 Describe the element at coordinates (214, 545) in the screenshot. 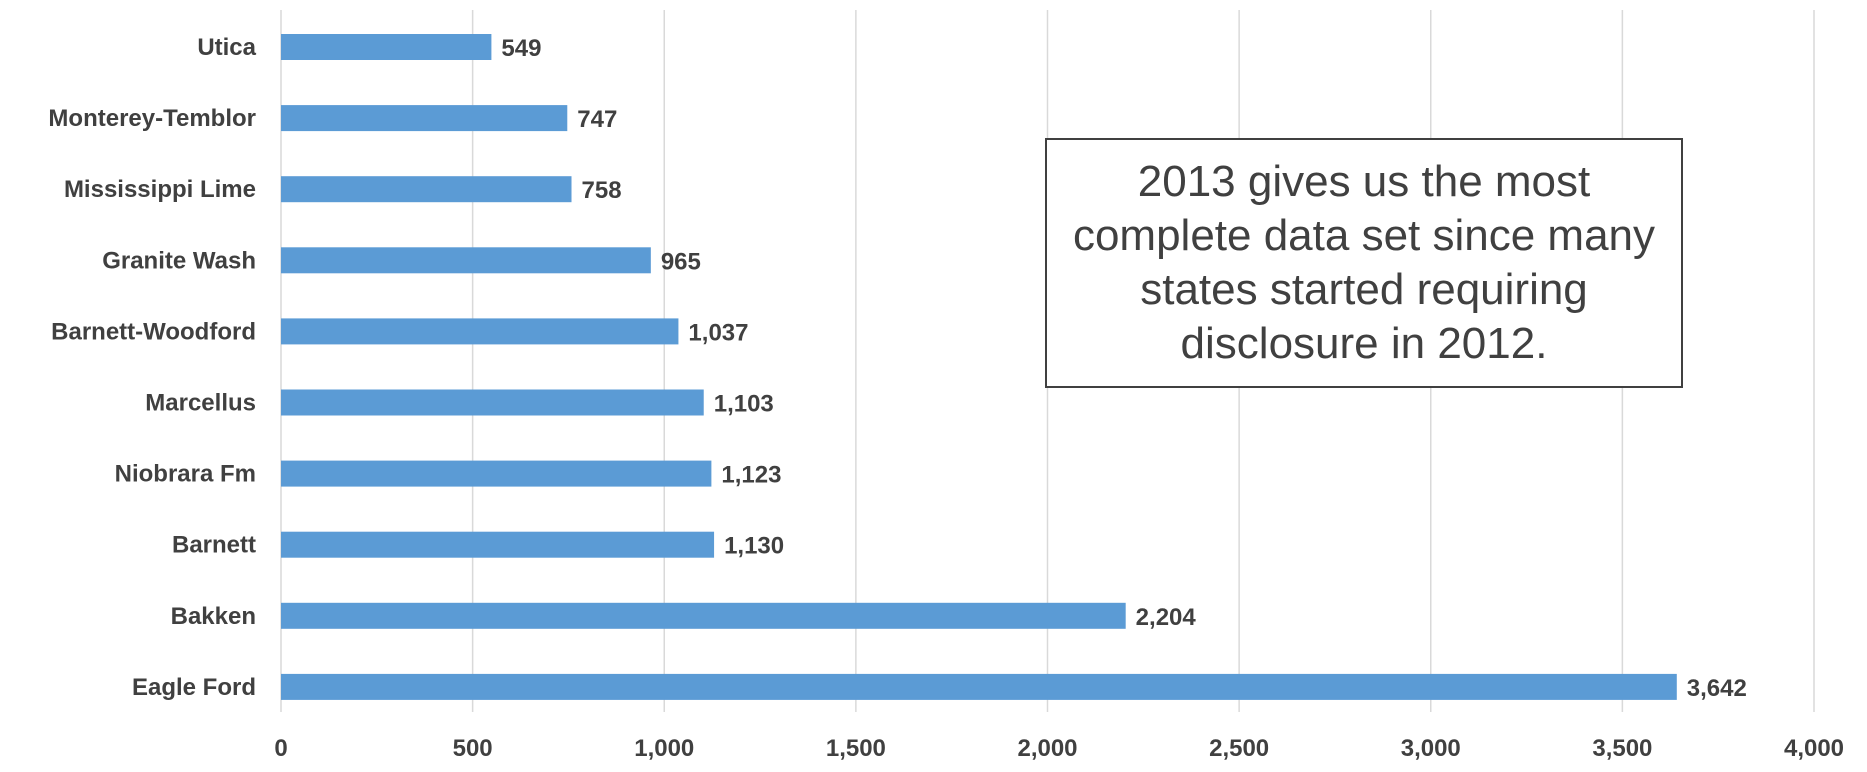

I see `category-label: Barnett` at that location.